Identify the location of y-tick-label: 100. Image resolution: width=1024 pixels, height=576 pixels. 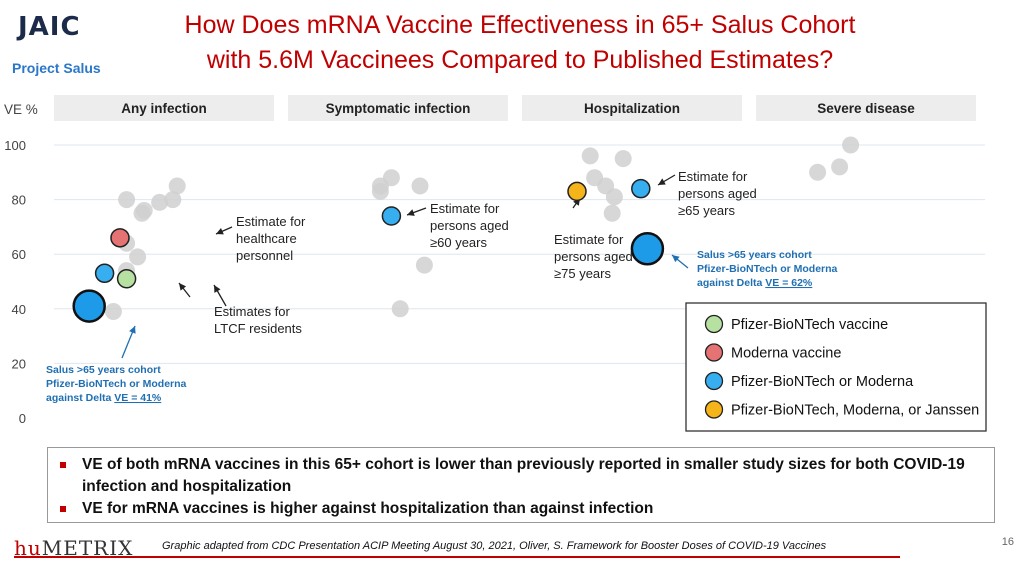
(15, 145).